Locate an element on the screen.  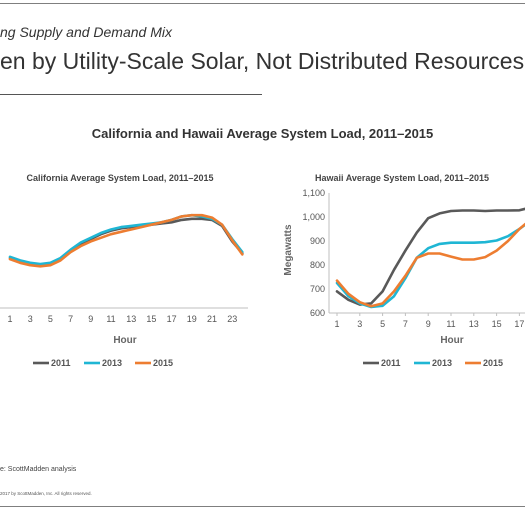
california-x-axis-label: Hour is located at coordinates (124, 340).